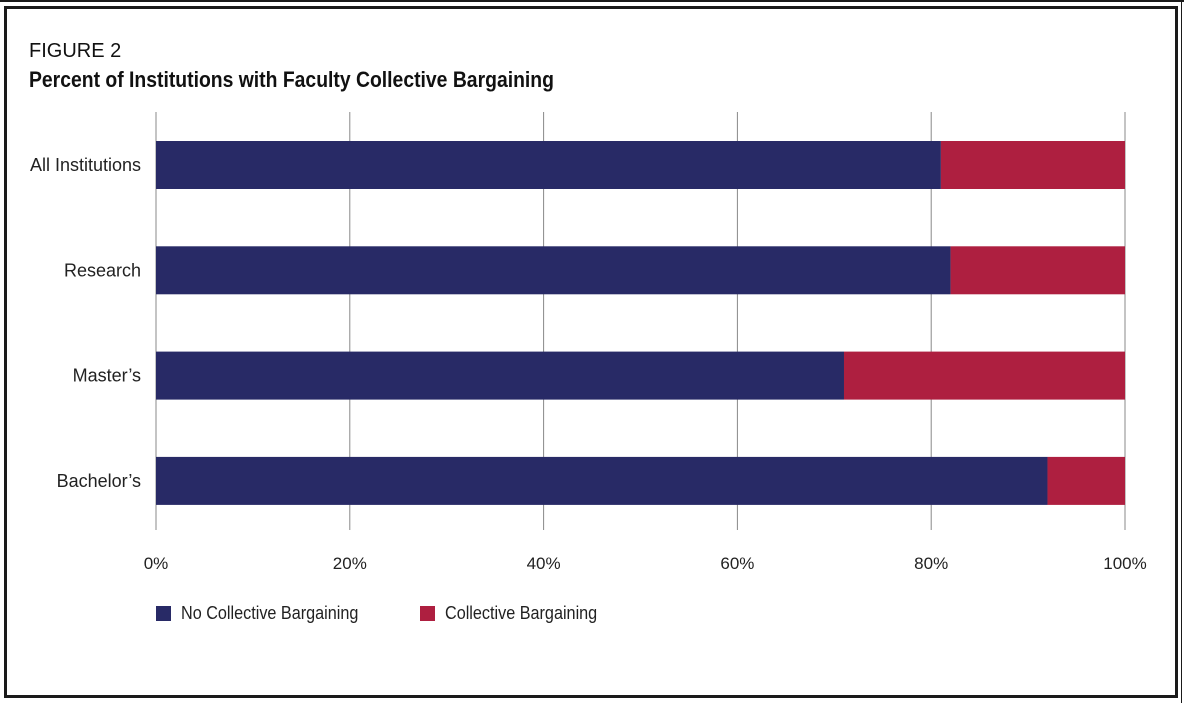  What do you see at coordinates (1181, 351) in the screenshot?
I see `page-edge-right` at bounding box center [1181, 351].